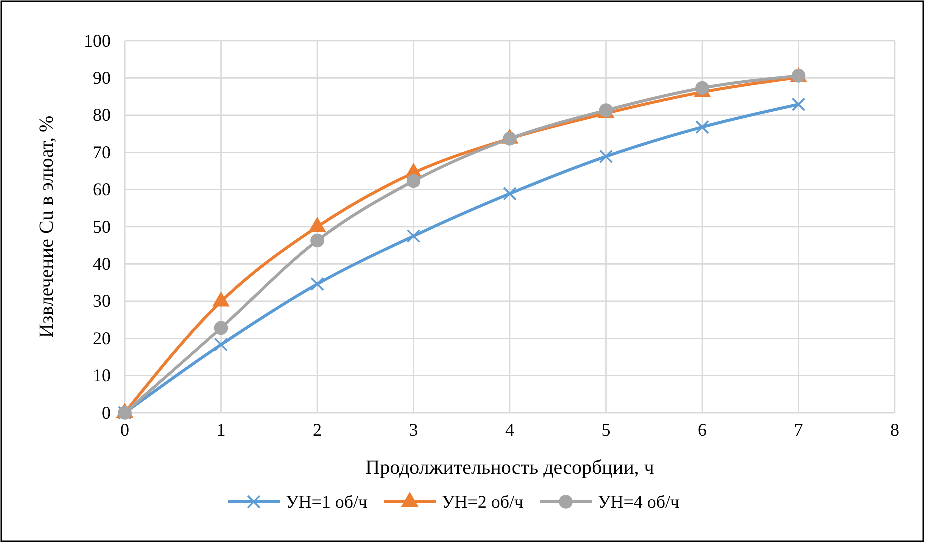  Describe the element at coordinates (102, 264) in the screenshot. I see `y-tick-label: 40` at that location.